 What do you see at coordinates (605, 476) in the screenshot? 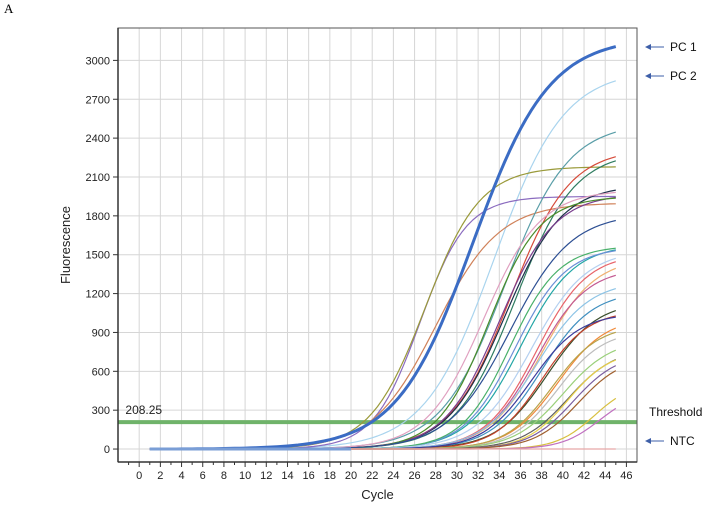
I see `x-tick-label: 44` at bounding box center [605, 476].